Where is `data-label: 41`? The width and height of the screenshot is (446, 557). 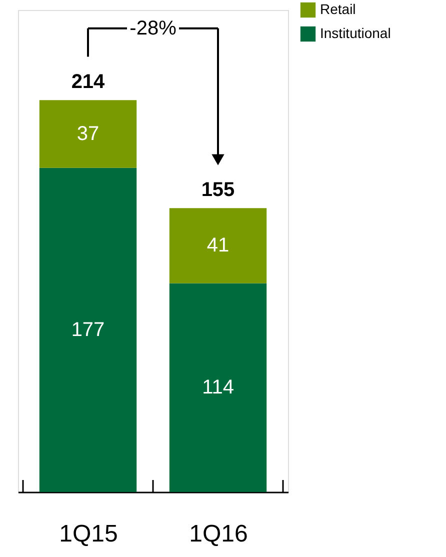
data-label: 41 is located at coordinates (218, 245).